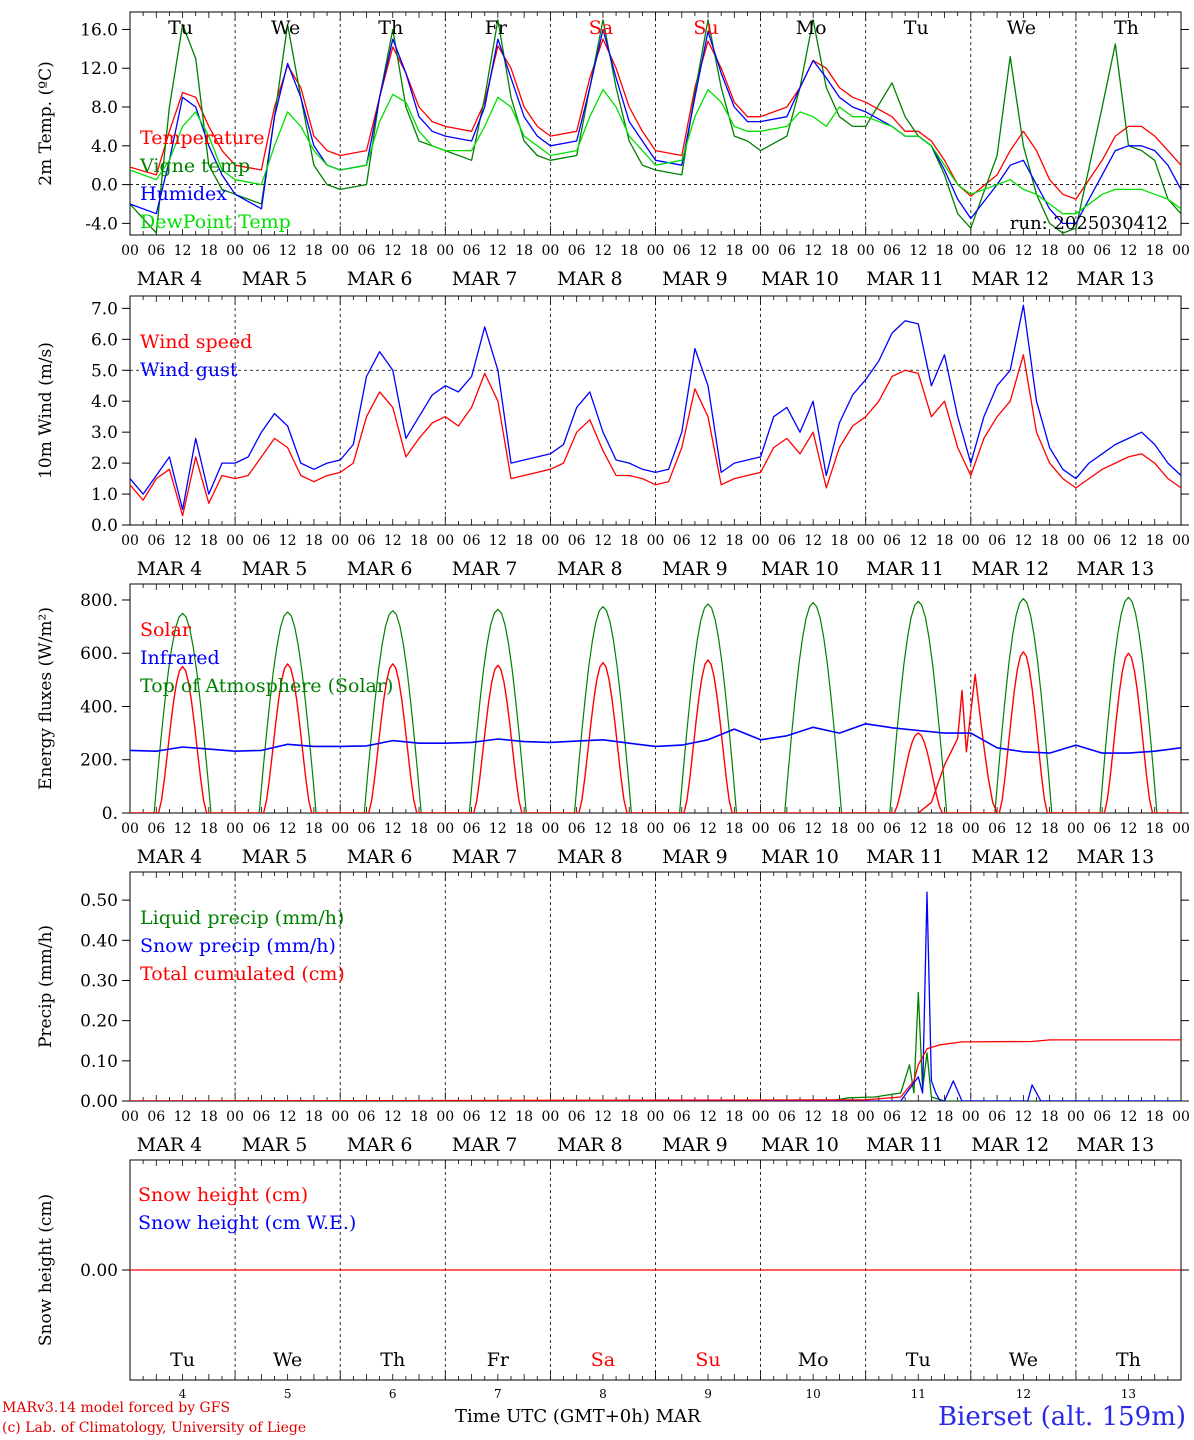 The width and height of the screenshot is (1194, 1440). I want to click on date-label: MAR 4, so click(170, 857).